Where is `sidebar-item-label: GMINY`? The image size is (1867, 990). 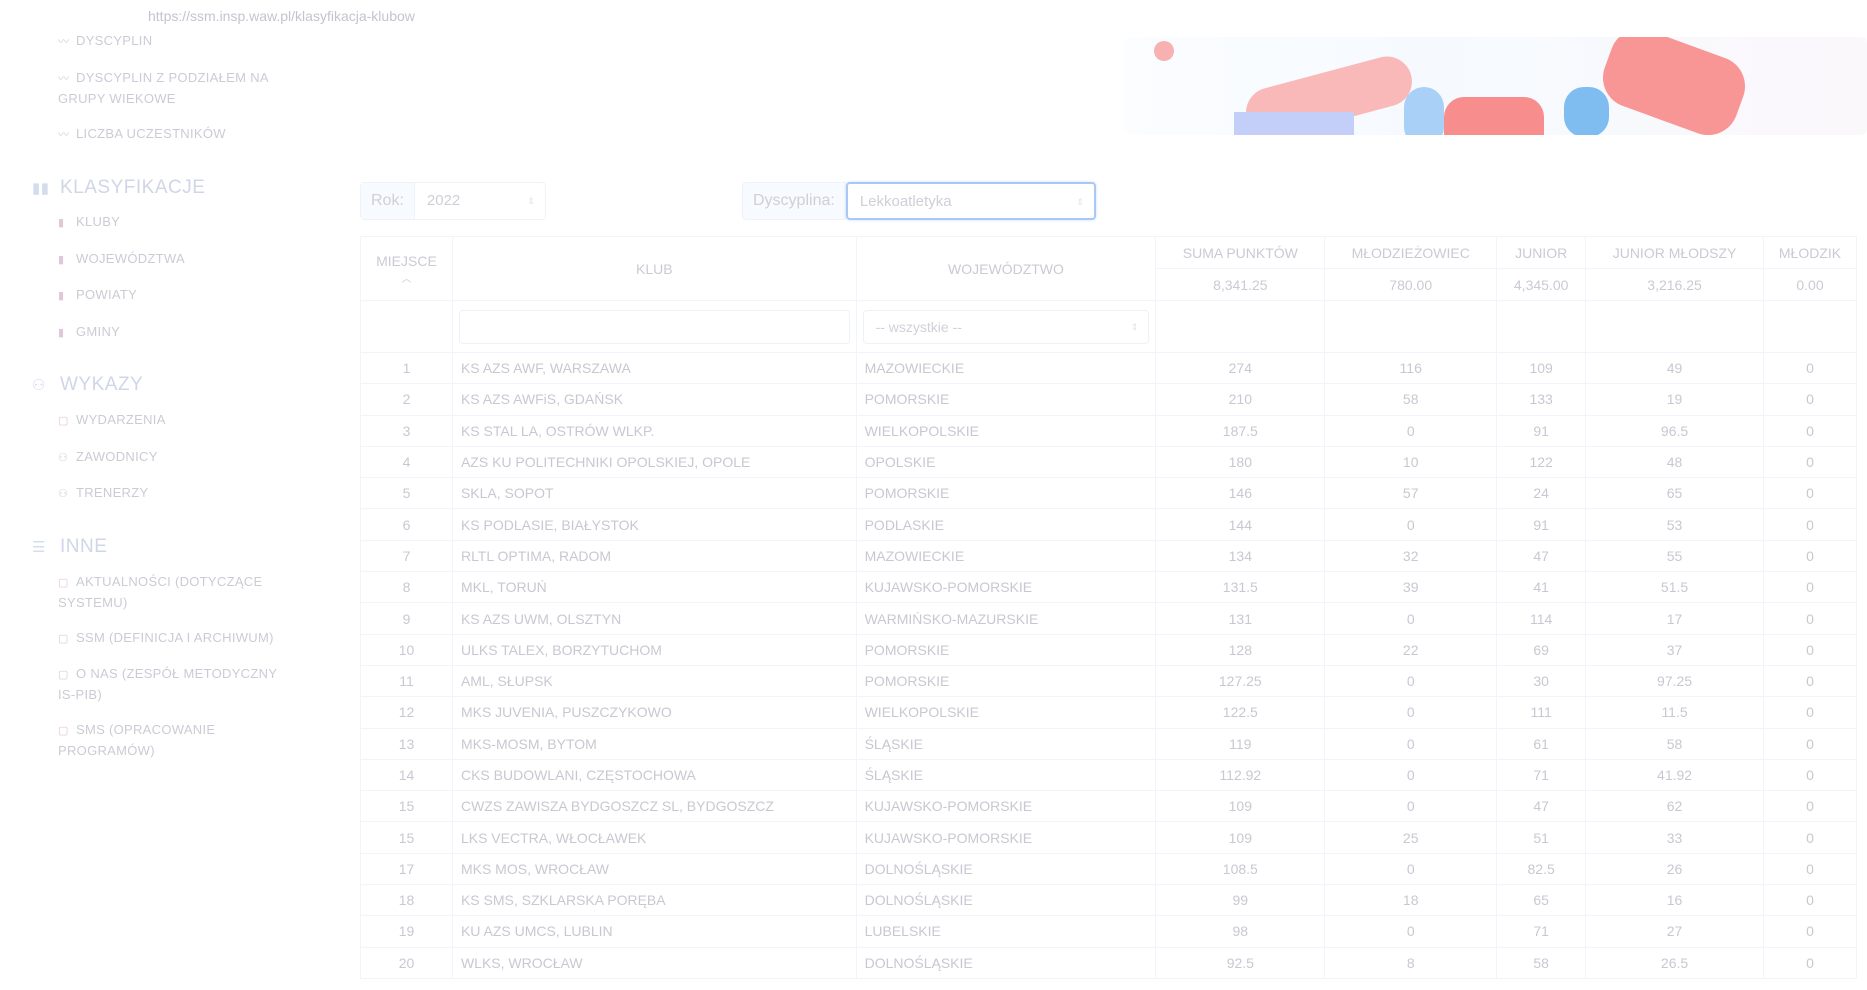 sidebar-item-label: GMINY is located at coordinates (98, 331).